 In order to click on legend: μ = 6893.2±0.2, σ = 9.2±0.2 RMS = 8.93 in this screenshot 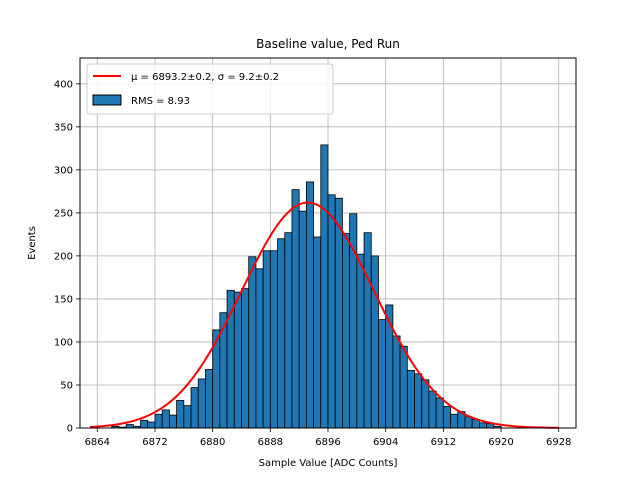, I will do `click(210, 89)`.